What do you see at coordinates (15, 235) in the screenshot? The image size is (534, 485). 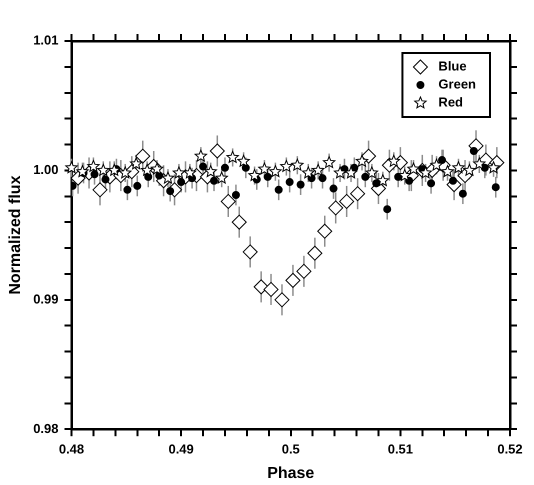 I see `y-axis-title: Normalized flux` at bounding box center [15, 235].